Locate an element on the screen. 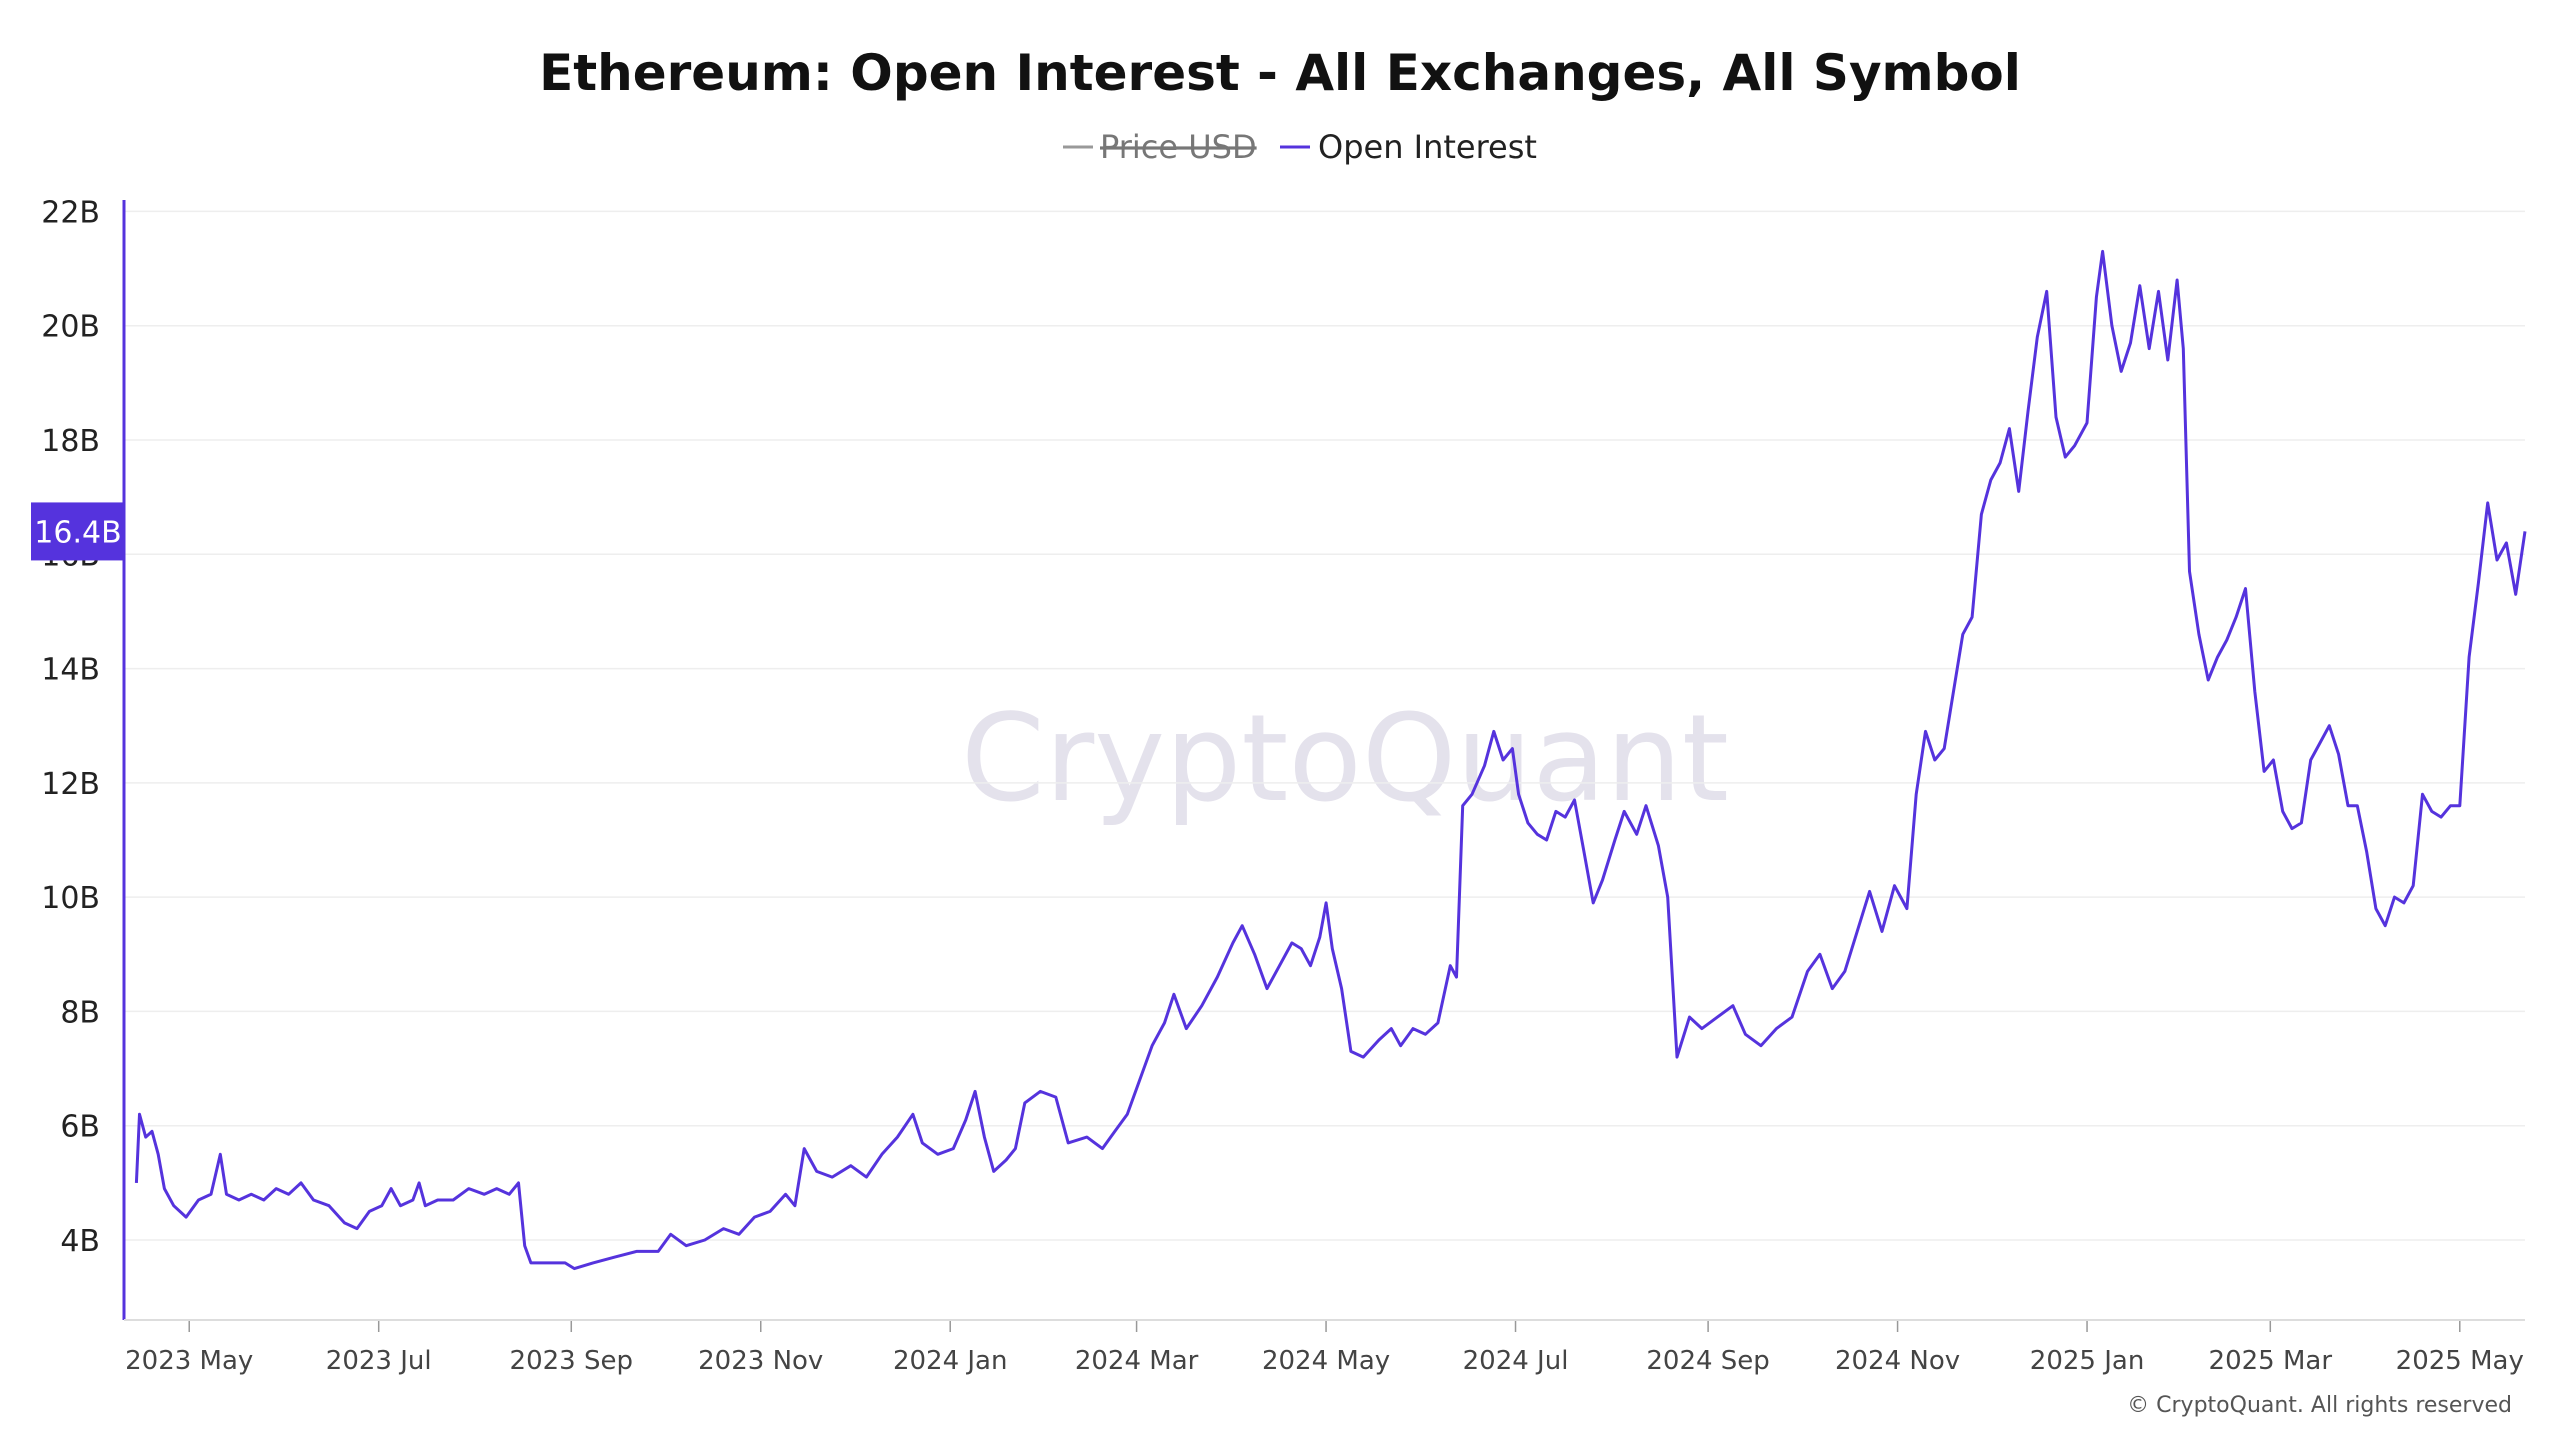 This screenshot has height=1440, width=2560. y-tick-label: 8B is located at coordinates (80, 1012).